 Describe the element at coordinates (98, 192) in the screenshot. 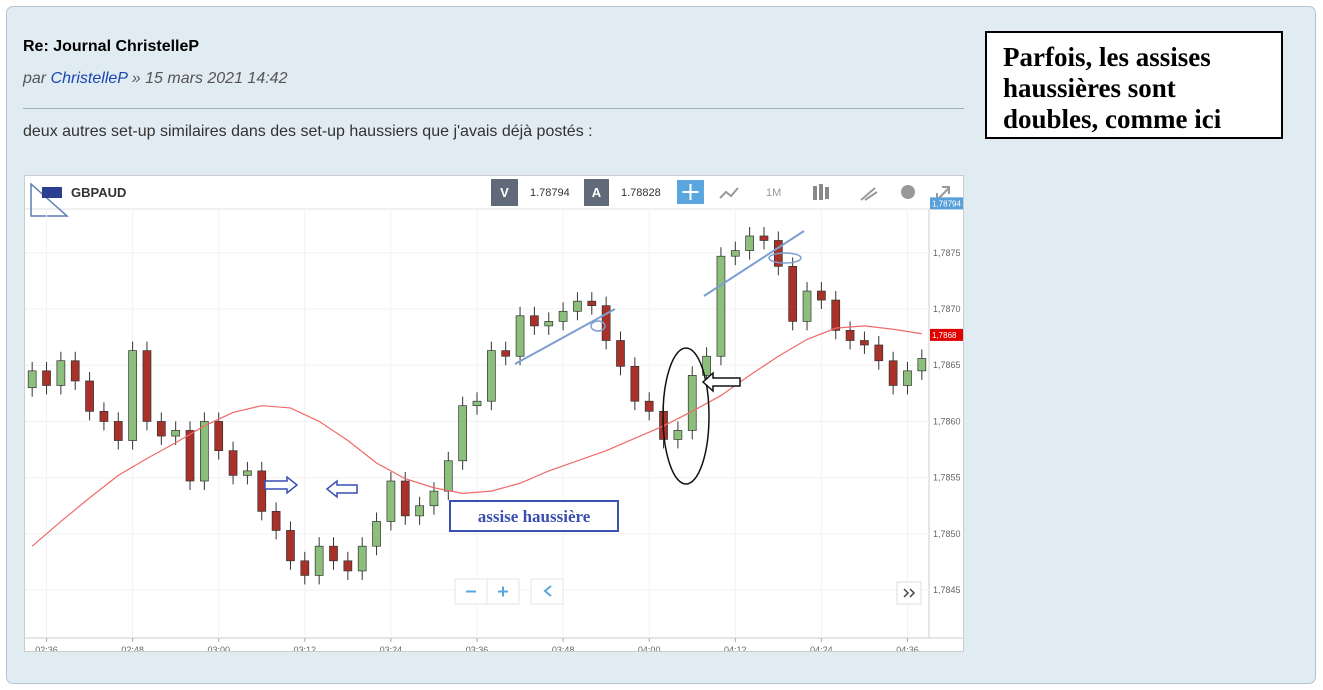

I see `symbol: GBPAUD` at that location.